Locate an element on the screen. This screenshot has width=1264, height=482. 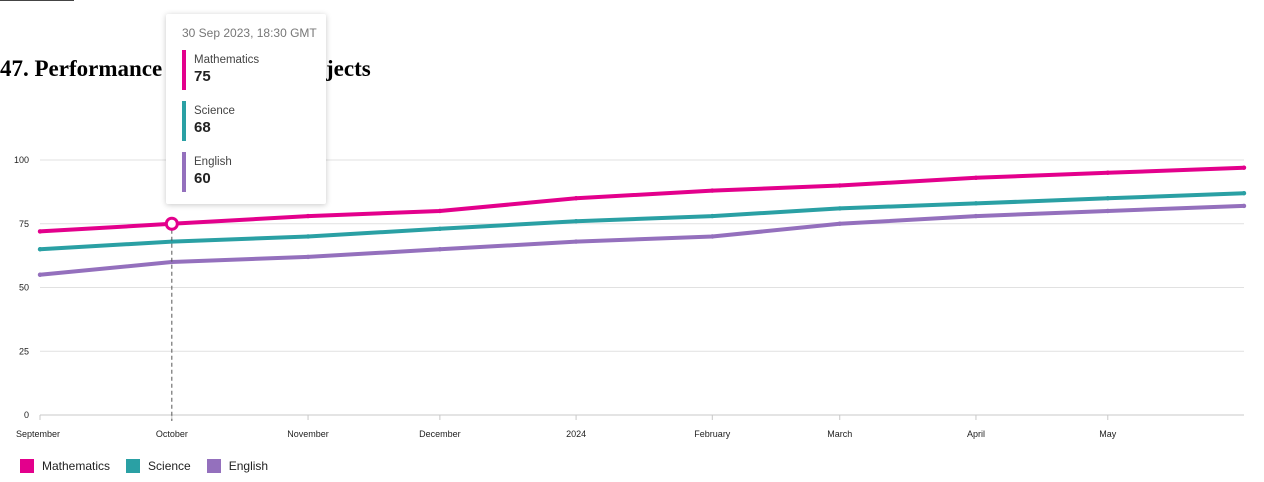
tooltip-swatch-english is located at coordinates (184, 172).